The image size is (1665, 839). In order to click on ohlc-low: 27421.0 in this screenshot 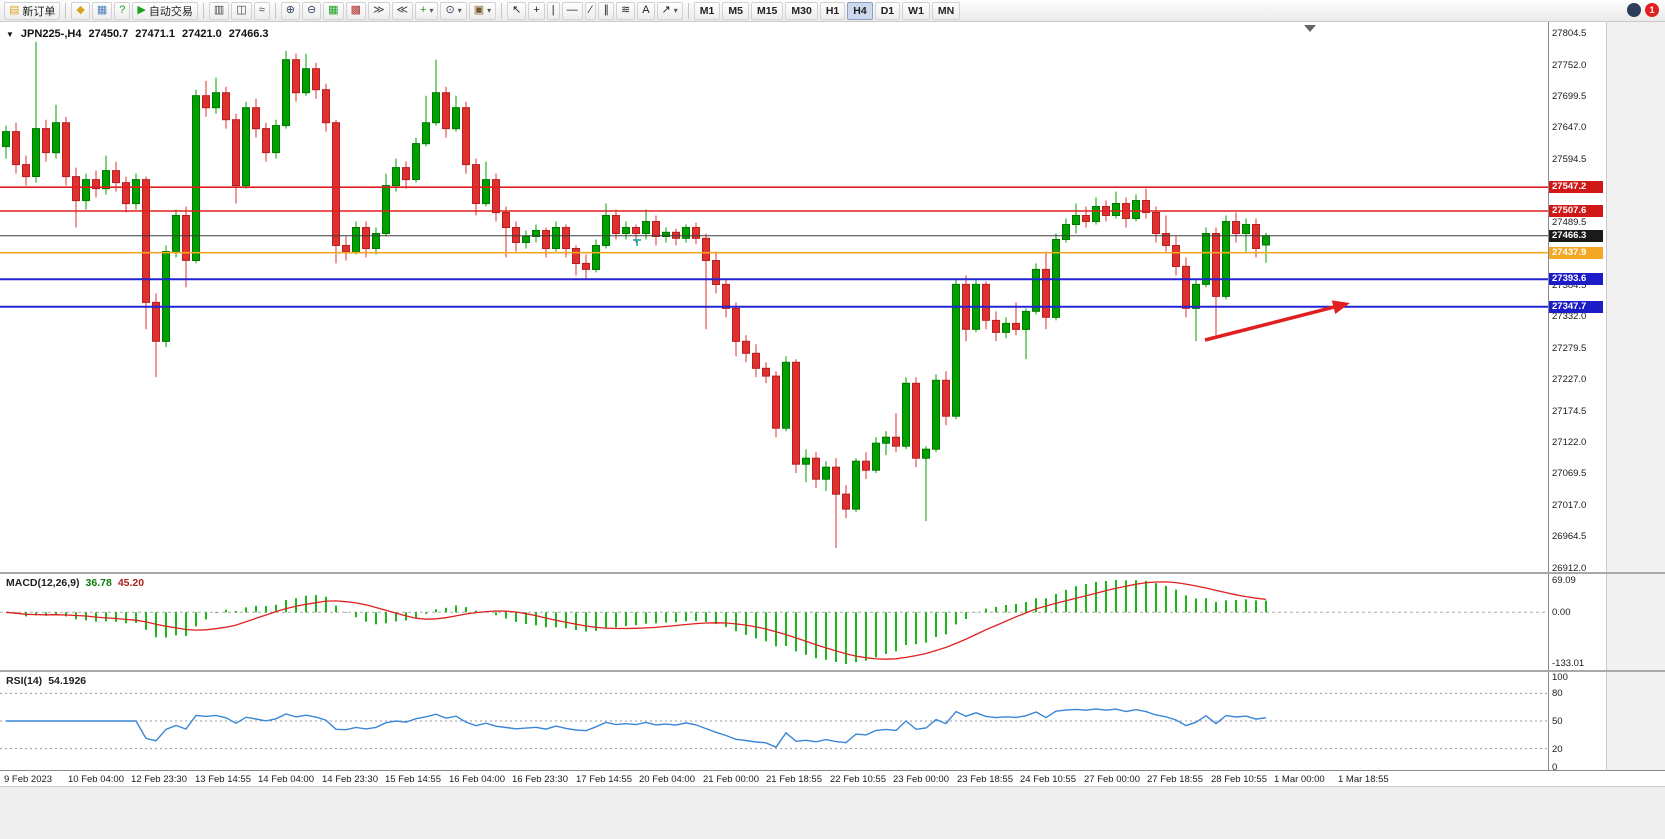, I will do `click(202, 34)`.